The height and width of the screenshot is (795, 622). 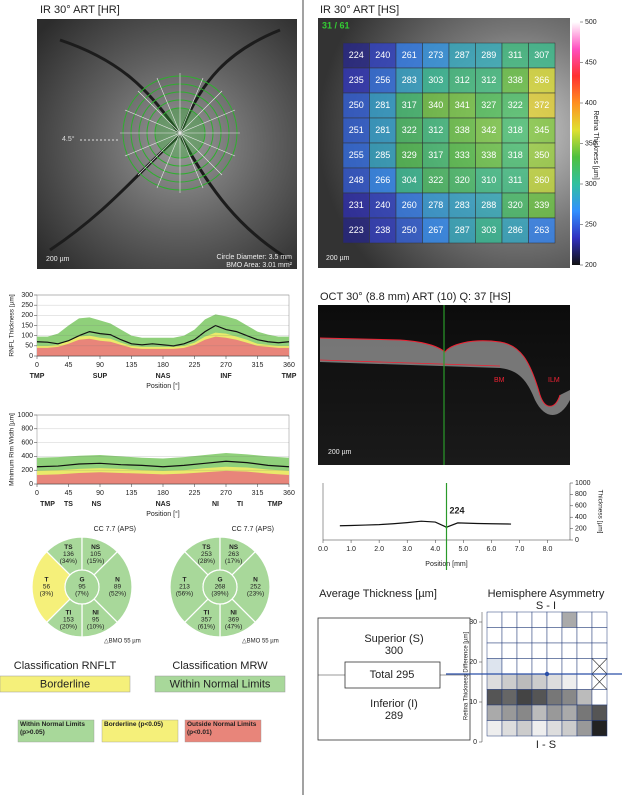 What do you see at coordinates (591, 62) in the screenshot?
I see `colorbar-tick-label: 450` at bounding box center [591, 62].